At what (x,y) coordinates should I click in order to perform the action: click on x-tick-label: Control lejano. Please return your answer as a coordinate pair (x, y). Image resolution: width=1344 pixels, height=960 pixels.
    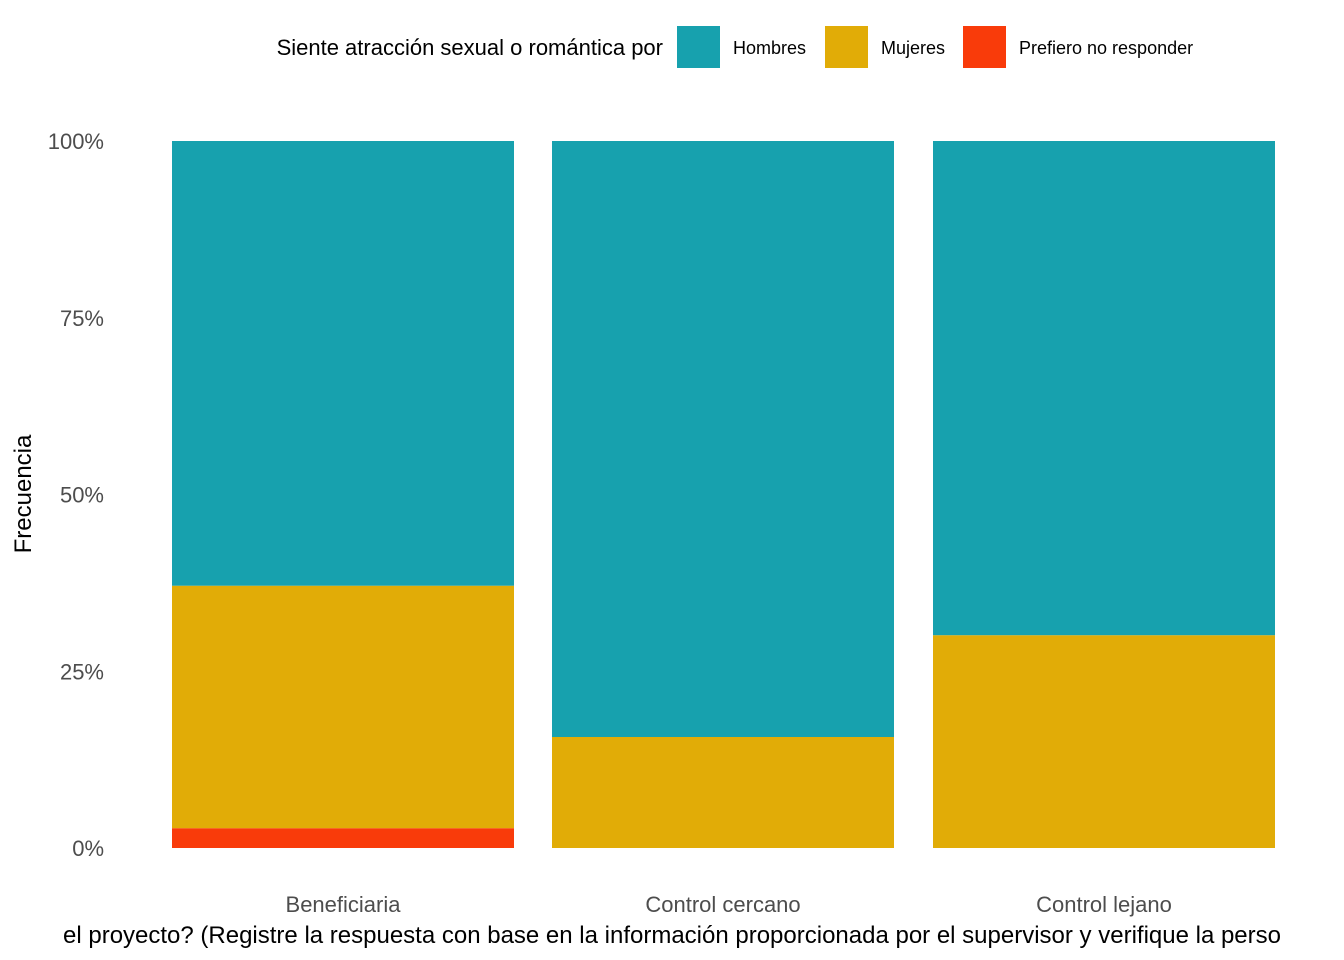
    Looking at the image, I should click on (1104, 904).